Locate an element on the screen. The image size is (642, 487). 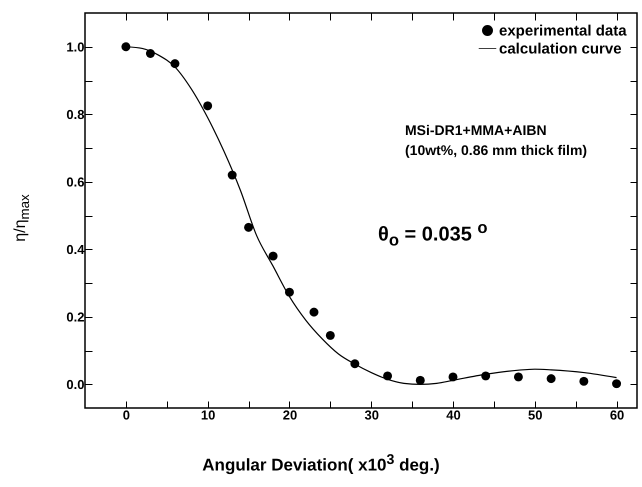
legend-label: experimental data is located at coordinates (563, 31).